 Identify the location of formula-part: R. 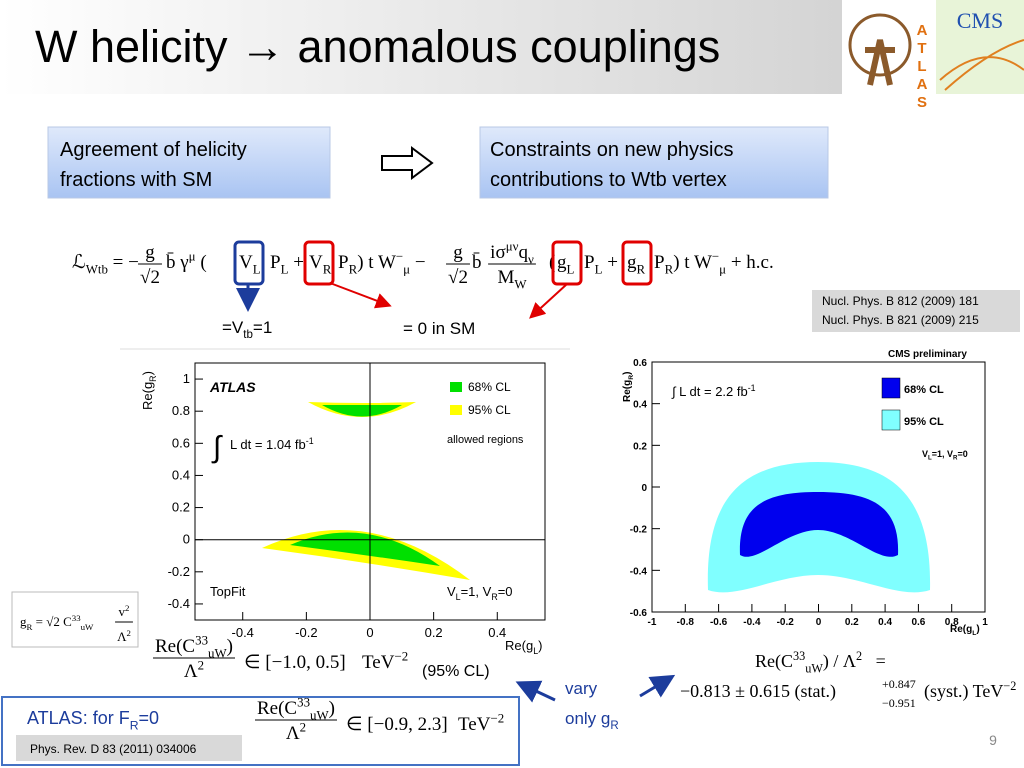
(353, 269).